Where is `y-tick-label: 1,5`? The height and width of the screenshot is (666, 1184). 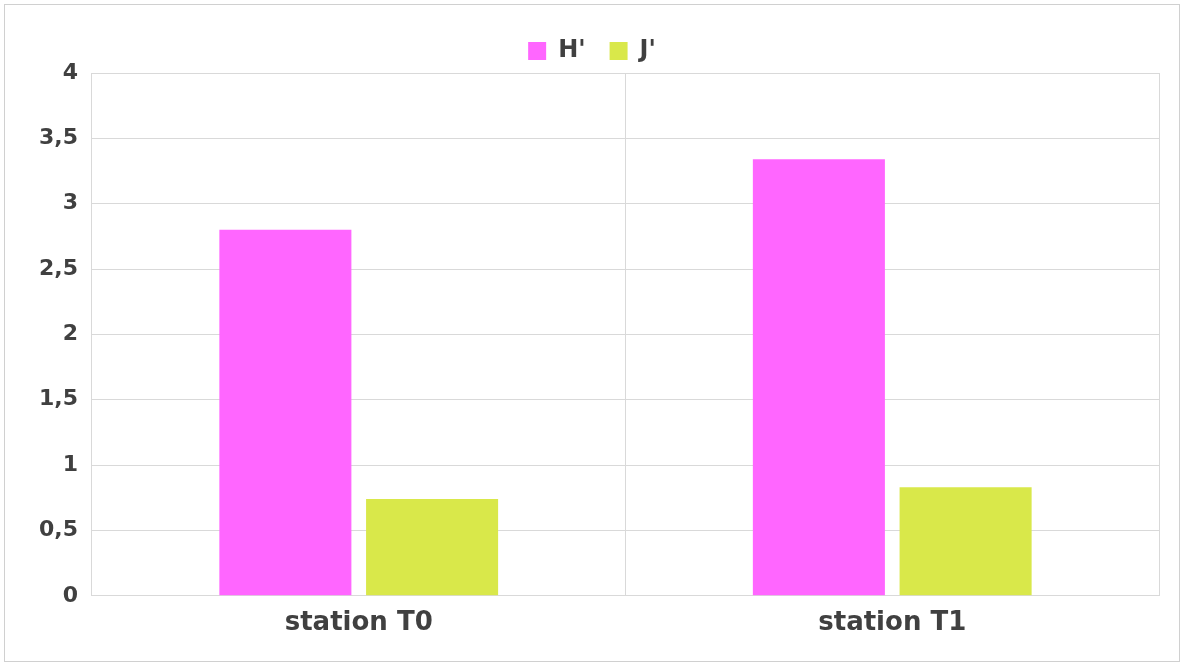
y-tick-label: 1,5 is located at coordinates (58, 398).